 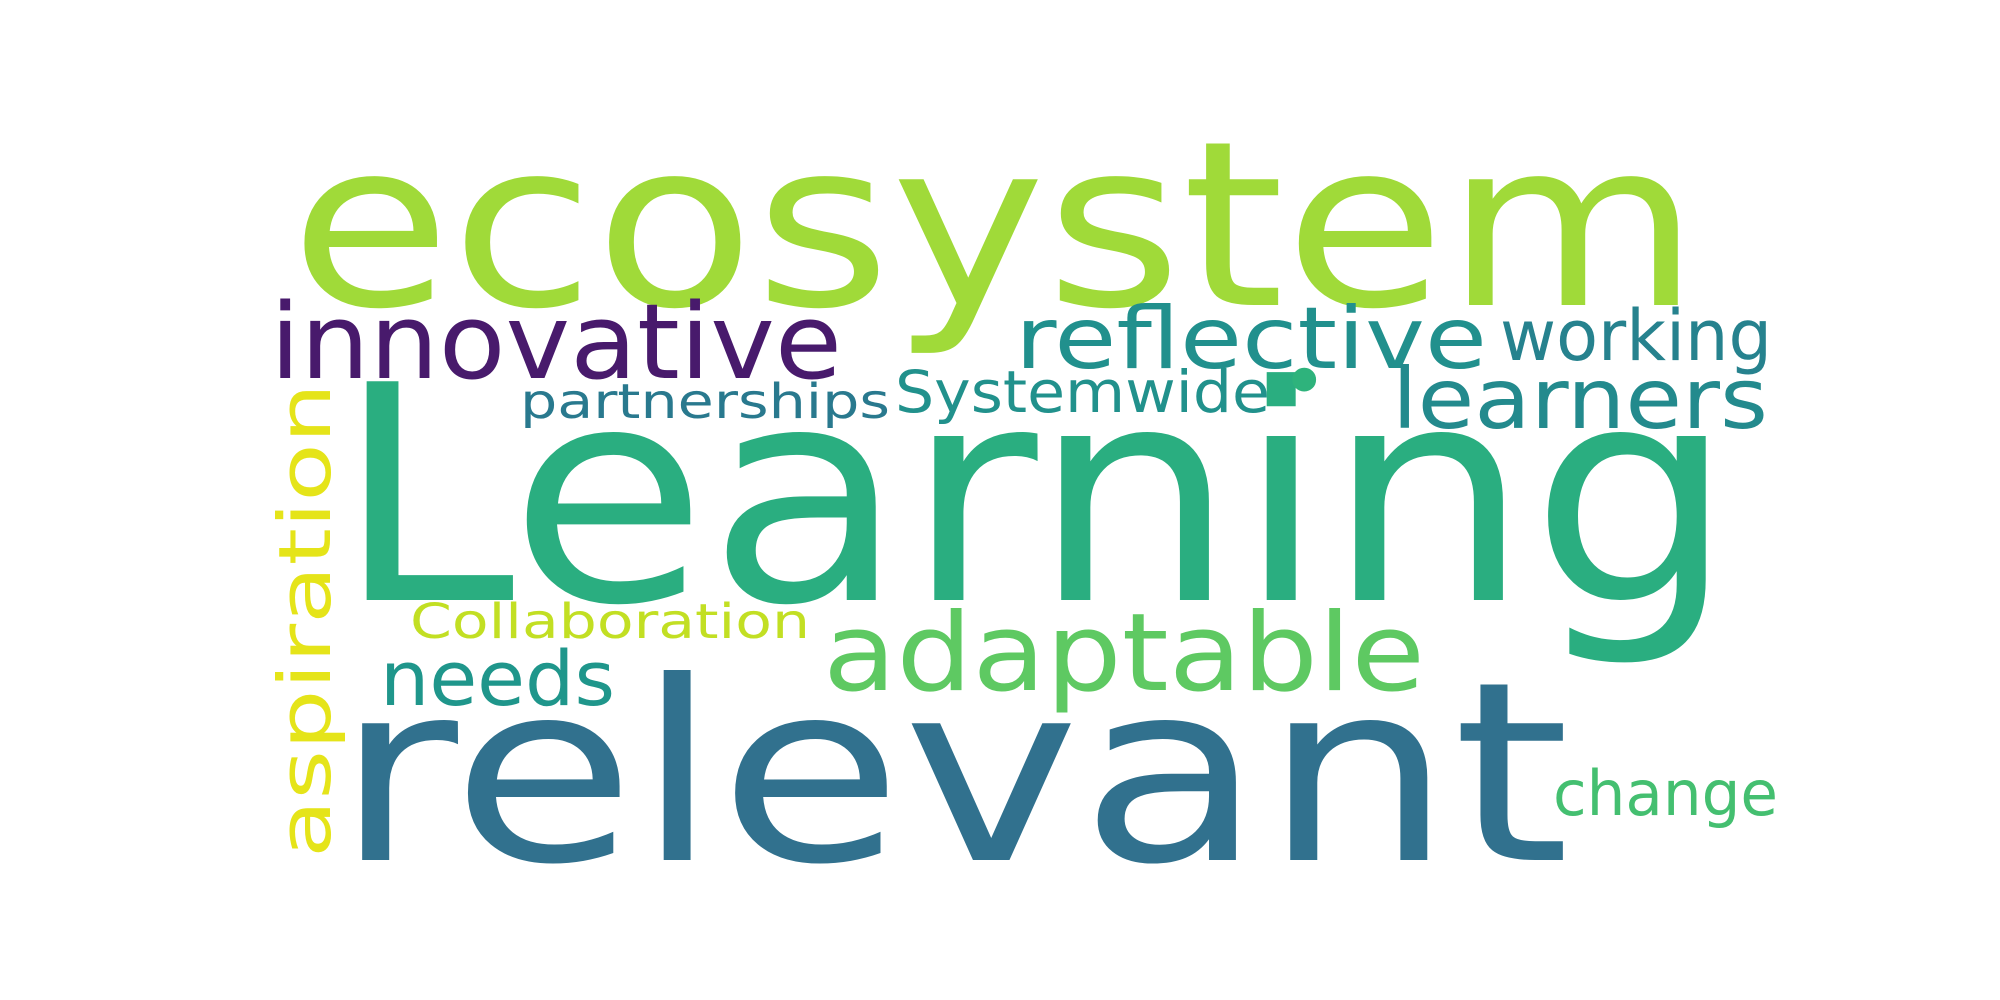 I want to click on word-change: change, so click(x=1665, y=793).